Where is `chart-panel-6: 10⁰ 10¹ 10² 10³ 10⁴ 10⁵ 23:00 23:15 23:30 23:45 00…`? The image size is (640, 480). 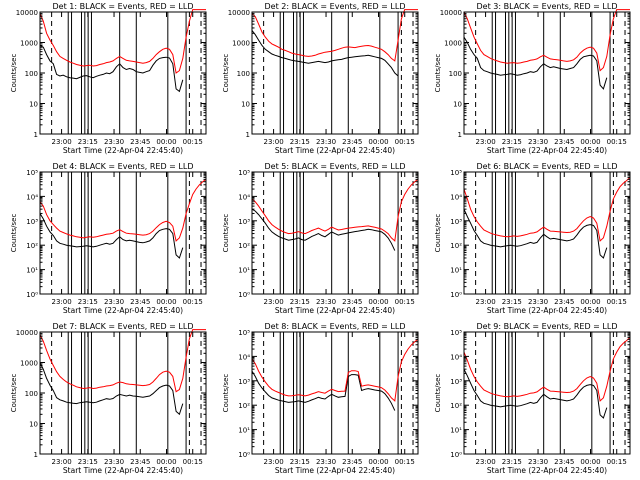
chart-panel-6: 10⁰ 10¹ 10² 10³ 10⁴ 10⁵ 23:00 23:15 23:30 23:45 00… is located at coordinates (532, 238).